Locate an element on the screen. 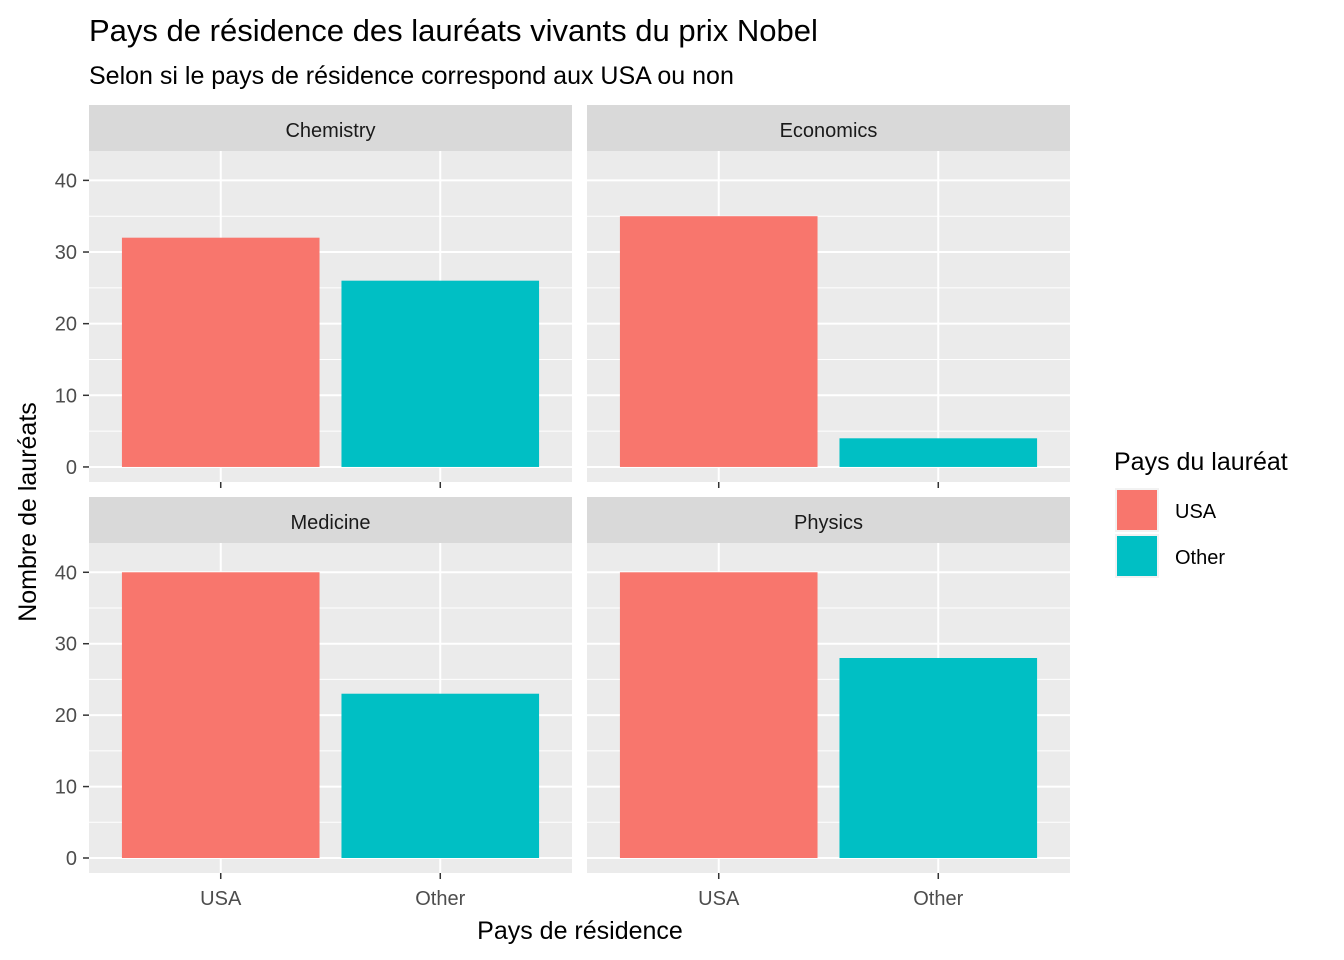  legend: Pays du lauréat USA Other is located at coordinates (1201, 513).